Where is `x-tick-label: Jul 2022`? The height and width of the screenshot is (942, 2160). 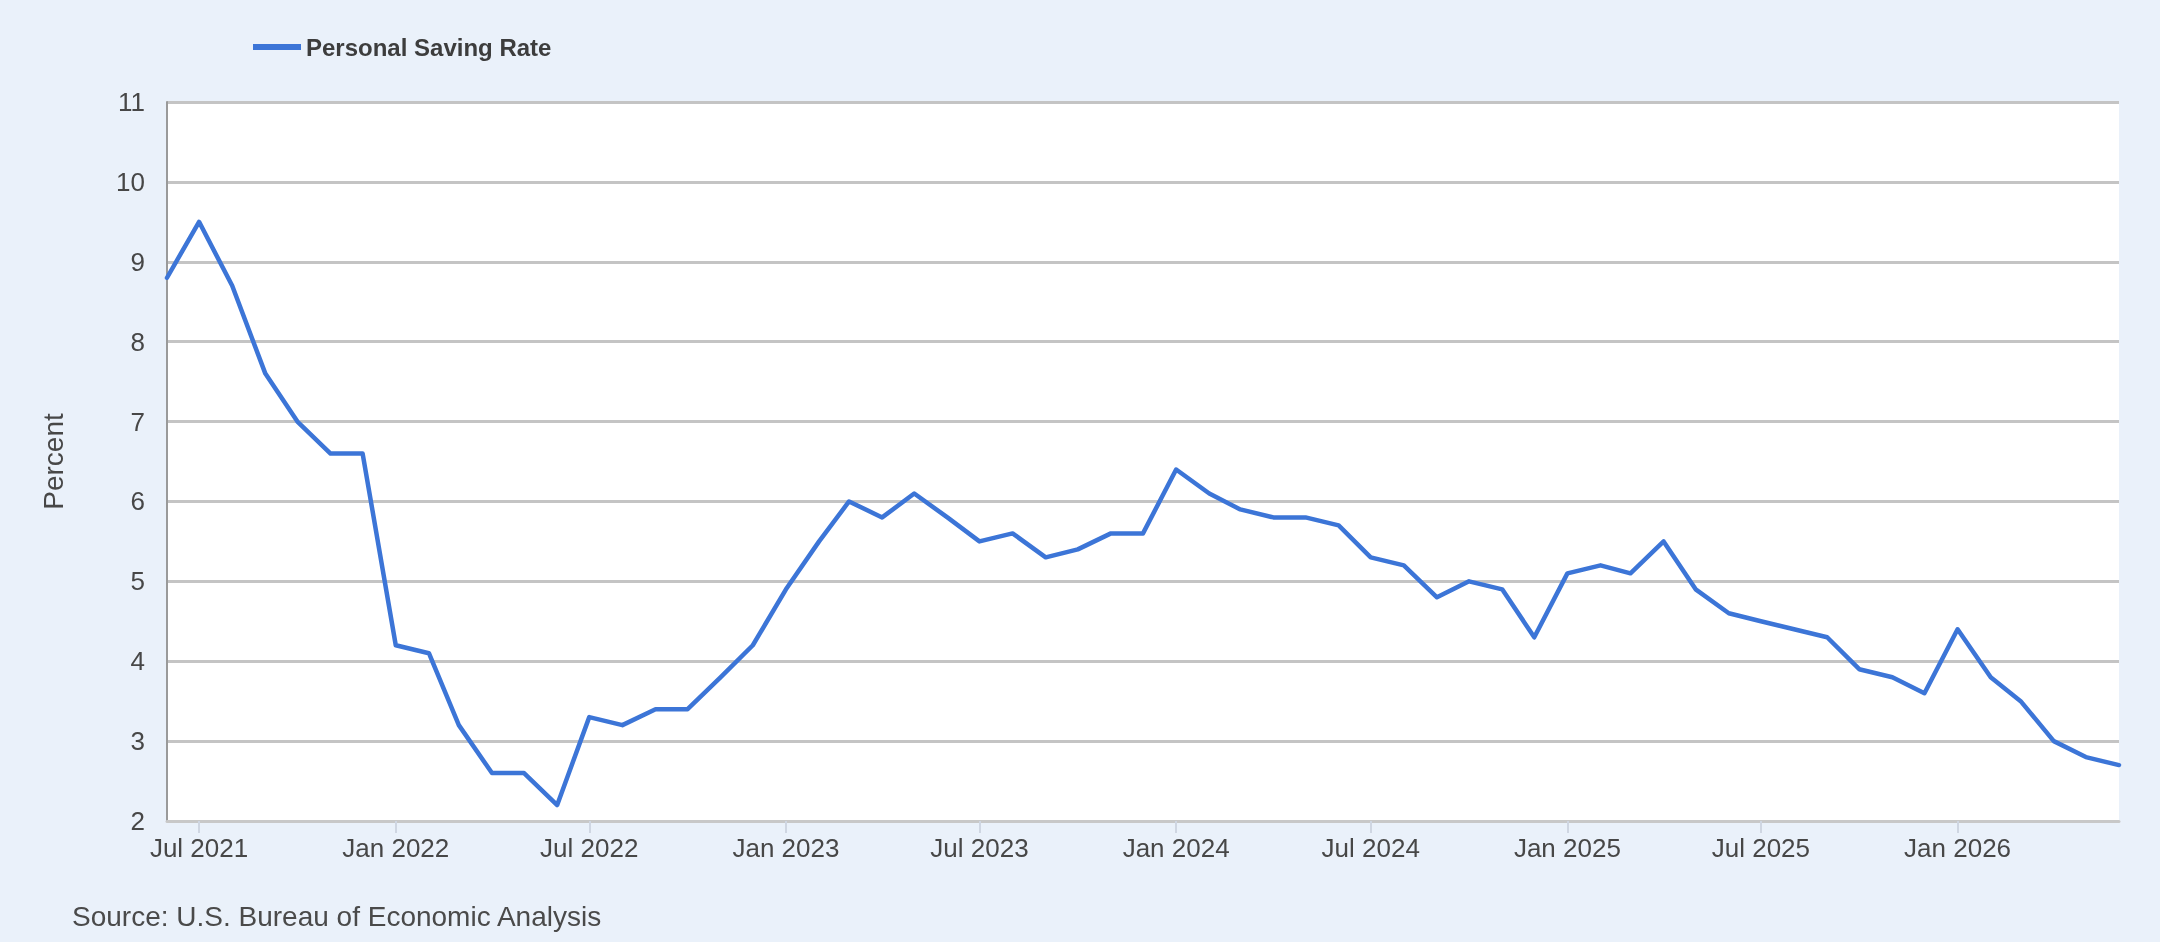 x-tick-label: Jul 2022 is located at coordinates (589, 848).